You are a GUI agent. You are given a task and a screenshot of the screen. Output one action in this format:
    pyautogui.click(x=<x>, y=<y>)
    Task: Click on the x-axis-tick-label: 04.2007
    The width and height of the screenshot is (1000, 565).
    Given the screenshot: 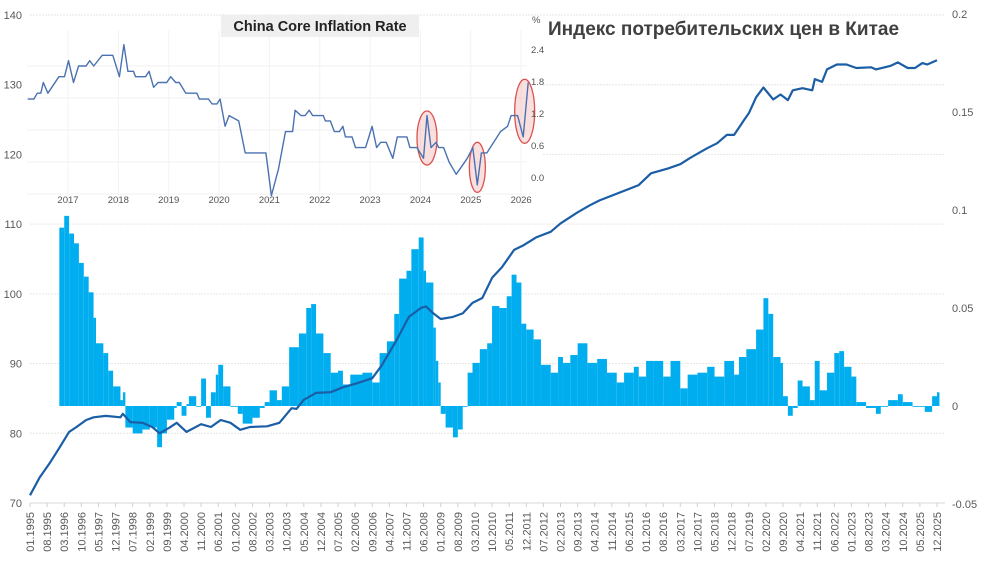 What is the action you would take?
    pyautogui.click(x=390, y=532)
    